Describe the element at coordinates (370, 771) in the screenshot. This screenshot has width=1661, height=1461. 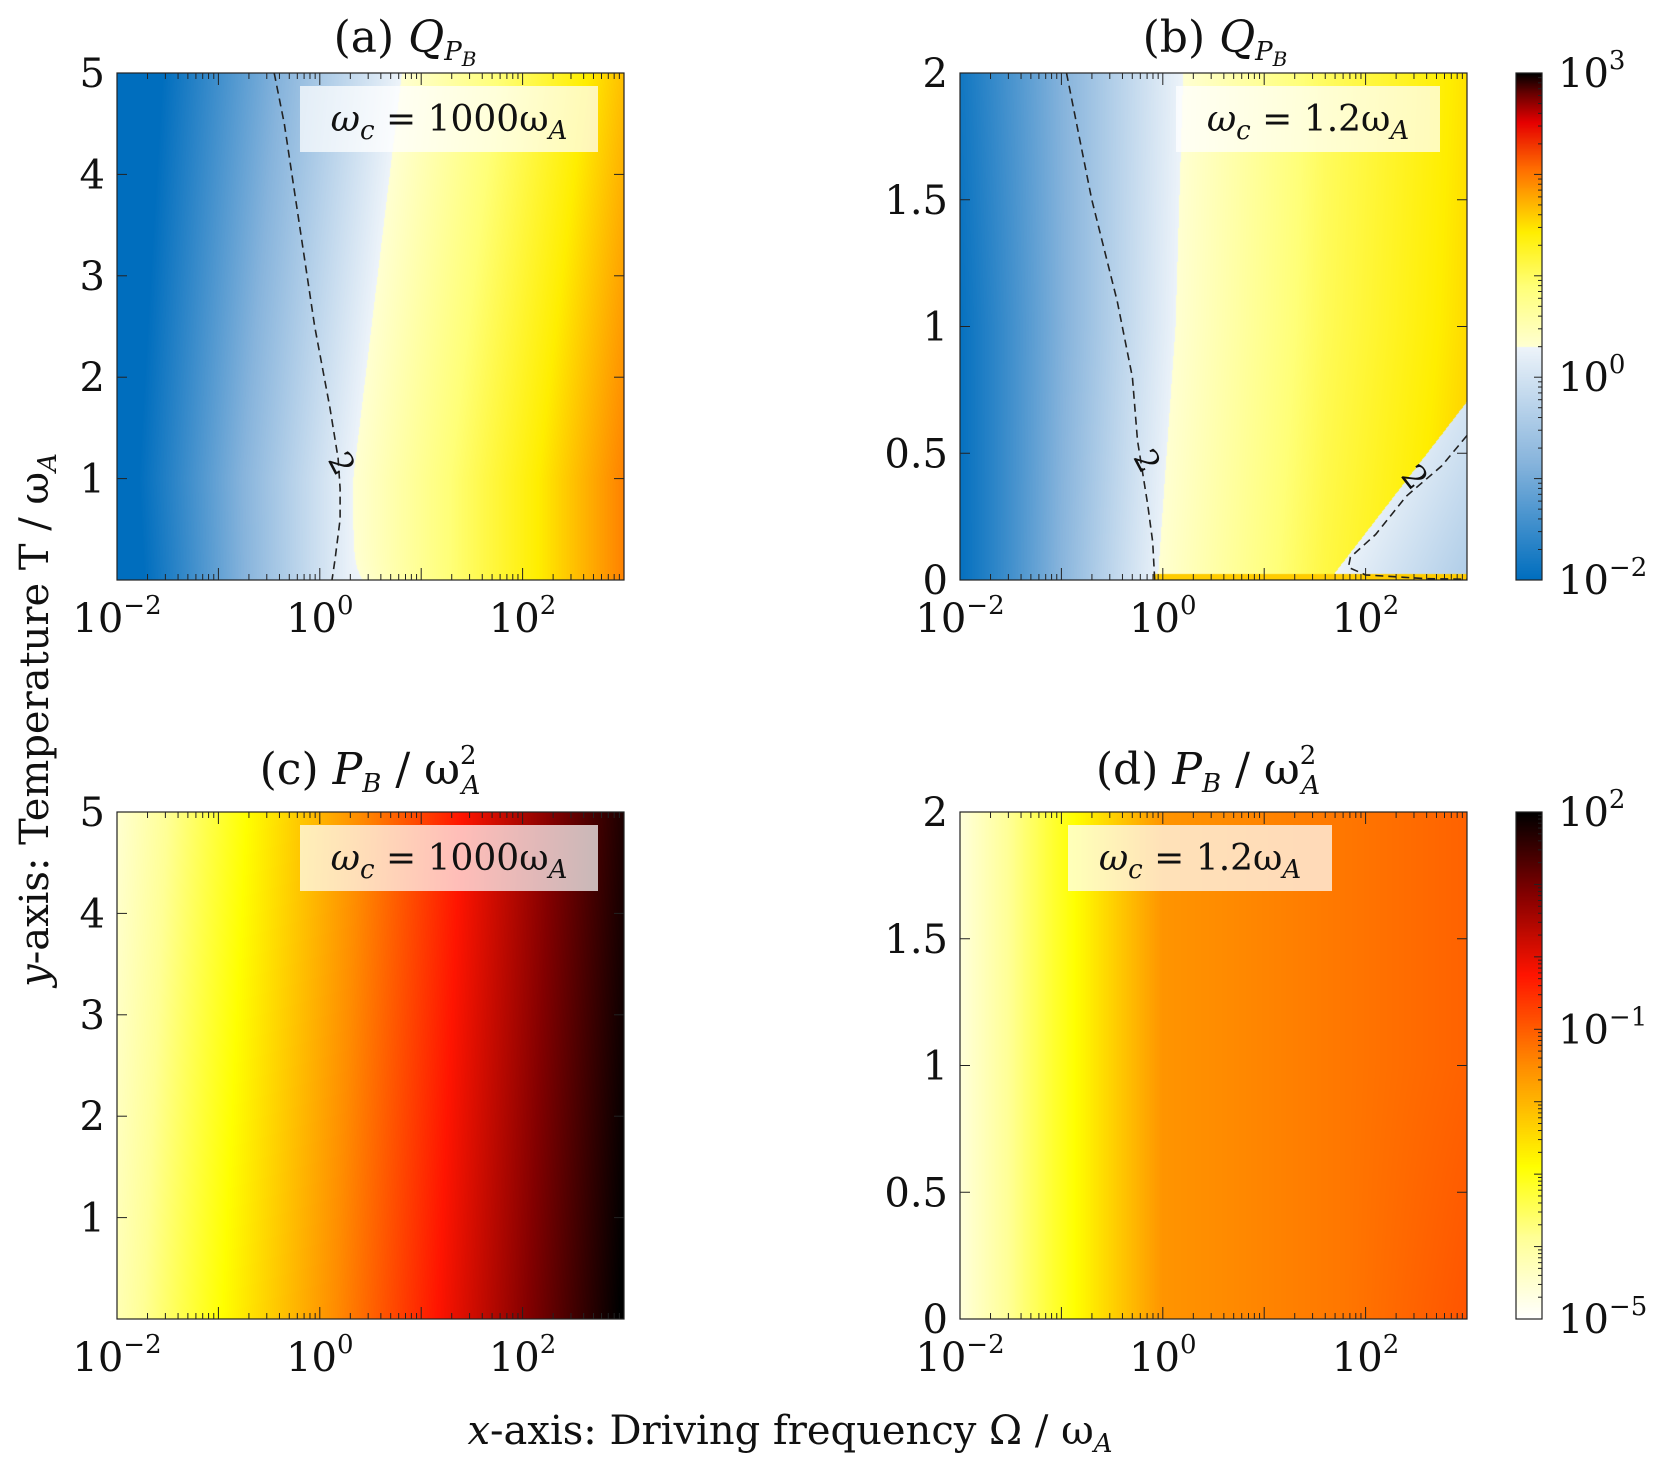
I see `panel-c-title: (c) PB / ω2 A` at that location.